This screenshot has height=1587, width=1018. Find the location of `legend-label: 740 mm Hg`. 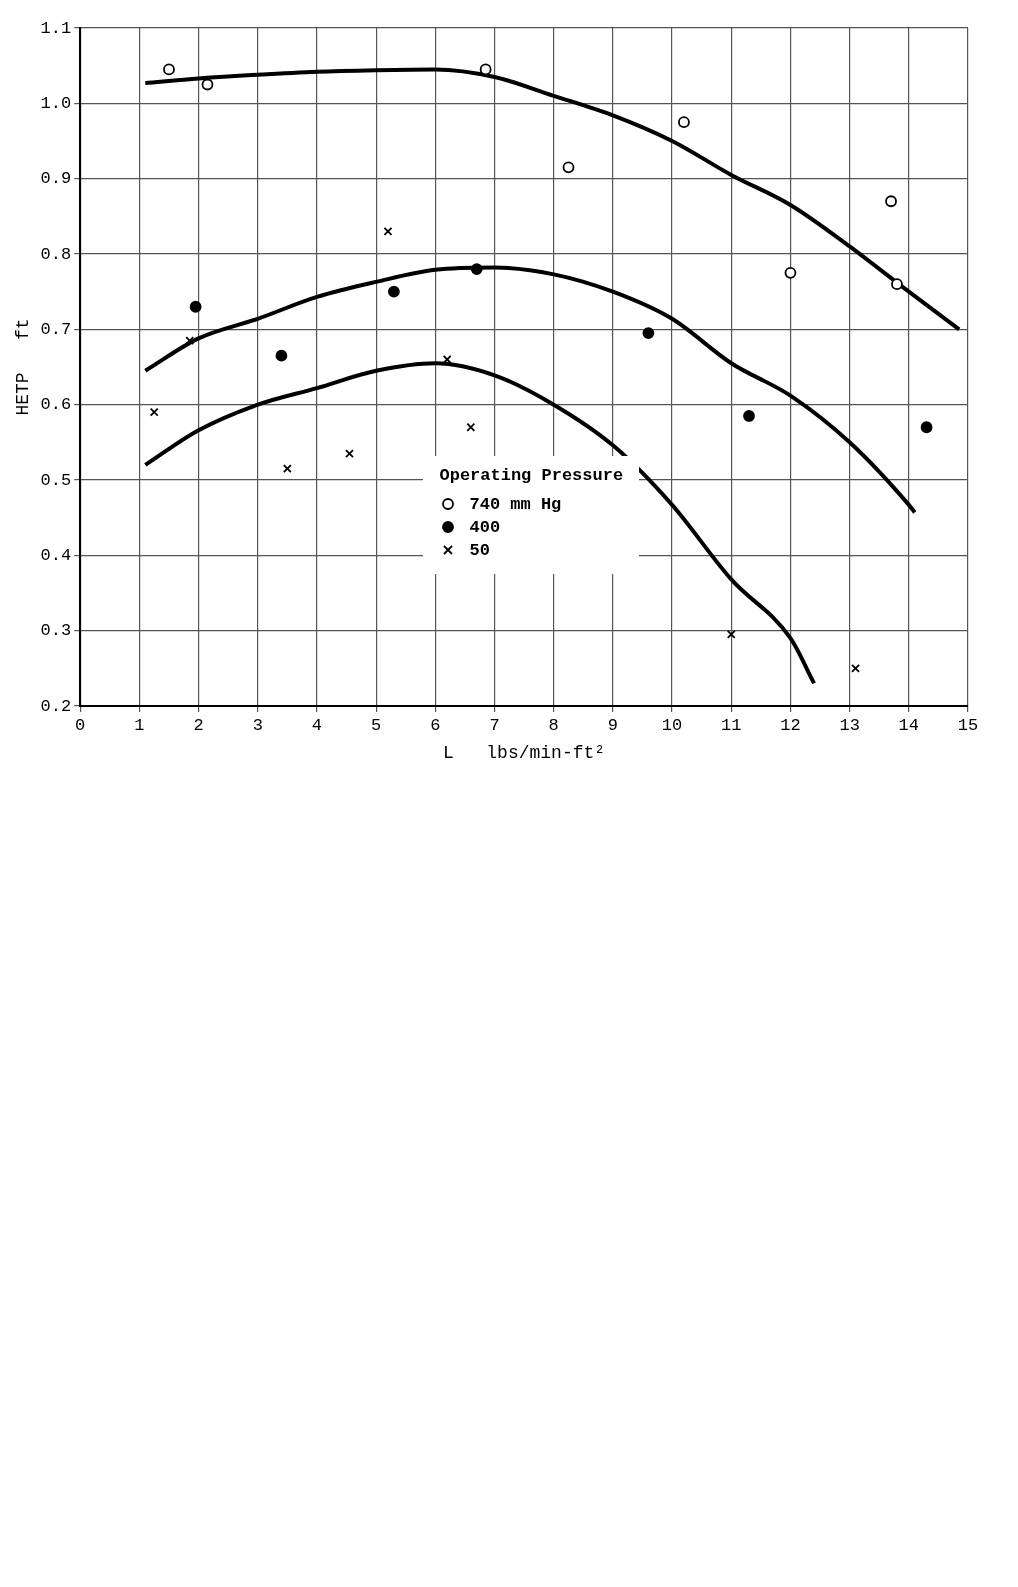

legend-label: 740 mm Hg is located at coordinates (515, 504).